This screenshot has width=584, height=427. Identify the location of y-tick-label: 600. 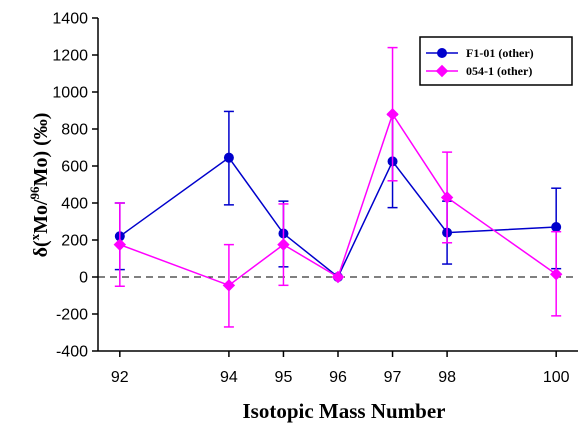
(74, 167).